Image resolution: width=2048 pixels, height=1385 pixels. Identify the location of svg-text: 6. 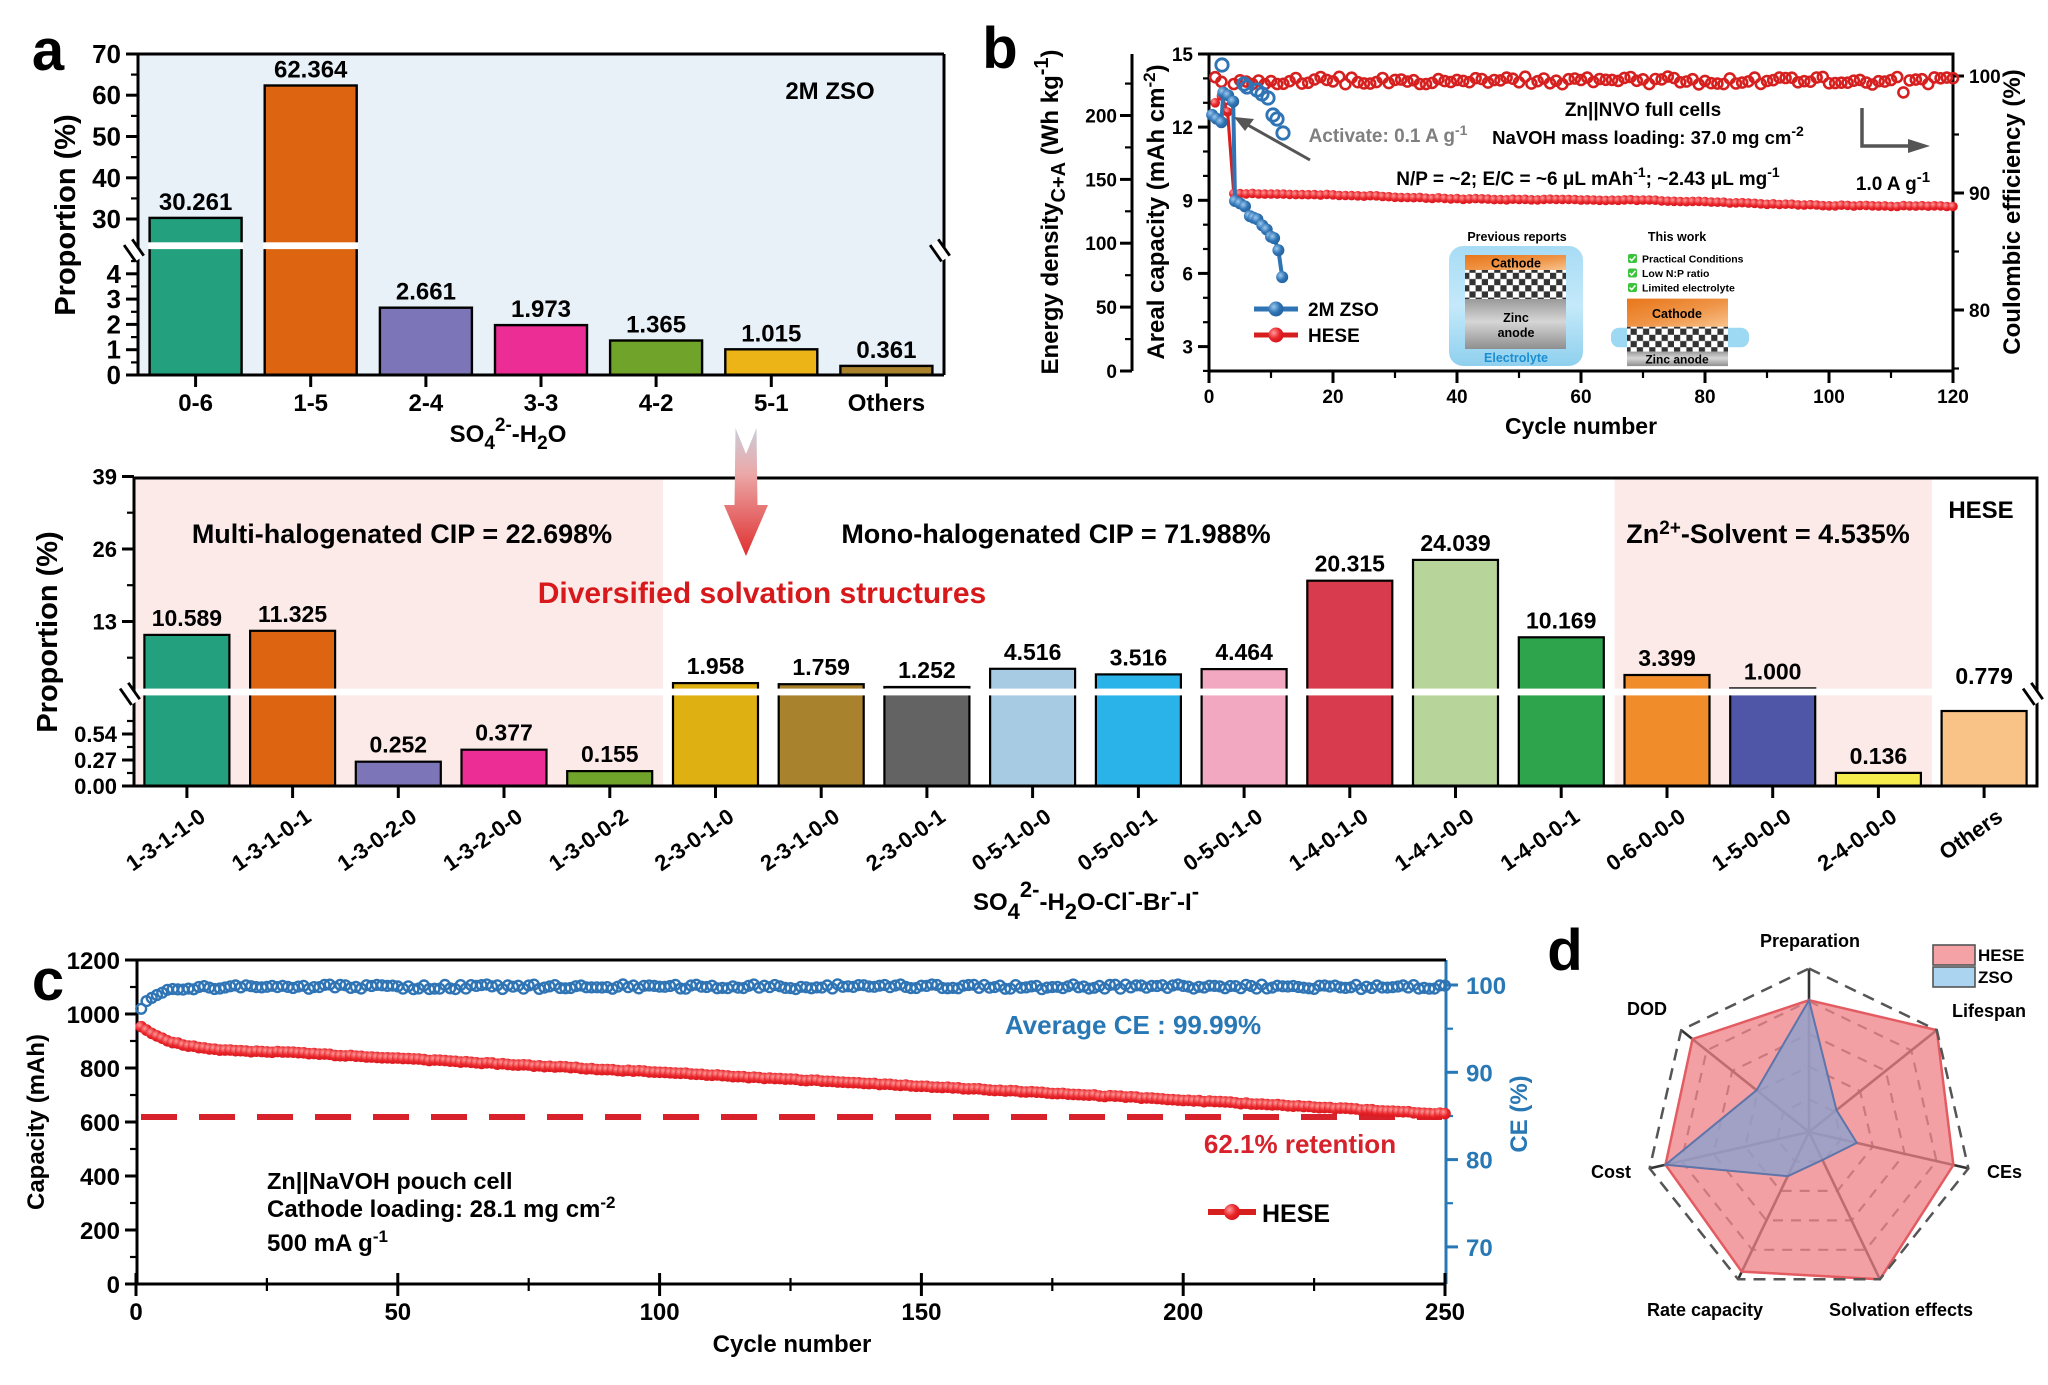
(1187, 274).